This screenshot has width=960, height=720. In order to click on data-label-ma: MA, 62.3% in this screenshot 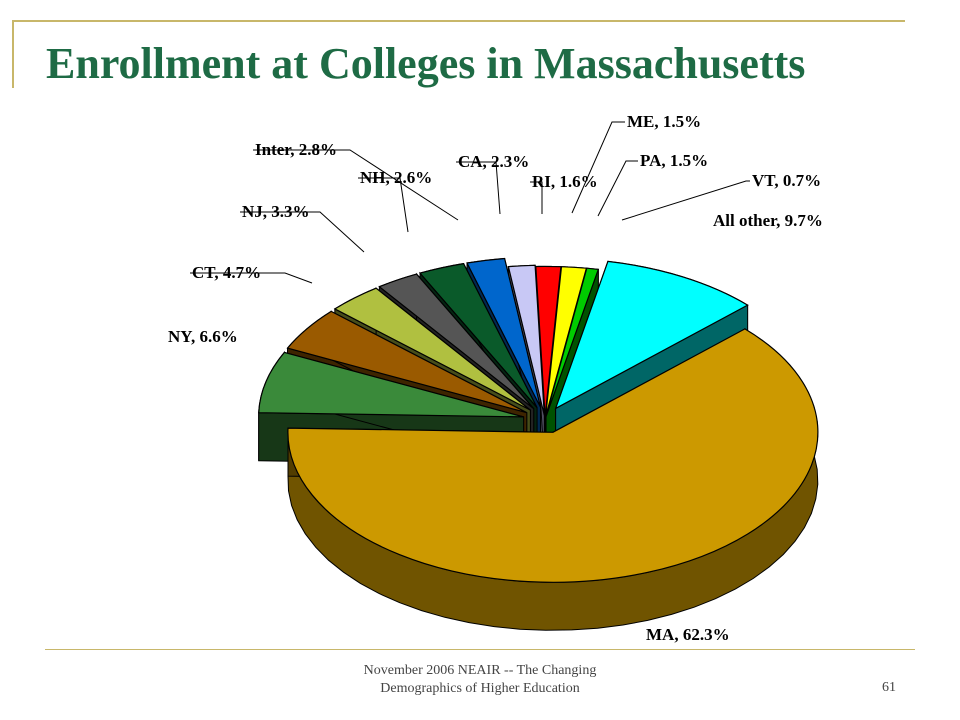, I will do `click(688, 634)`.